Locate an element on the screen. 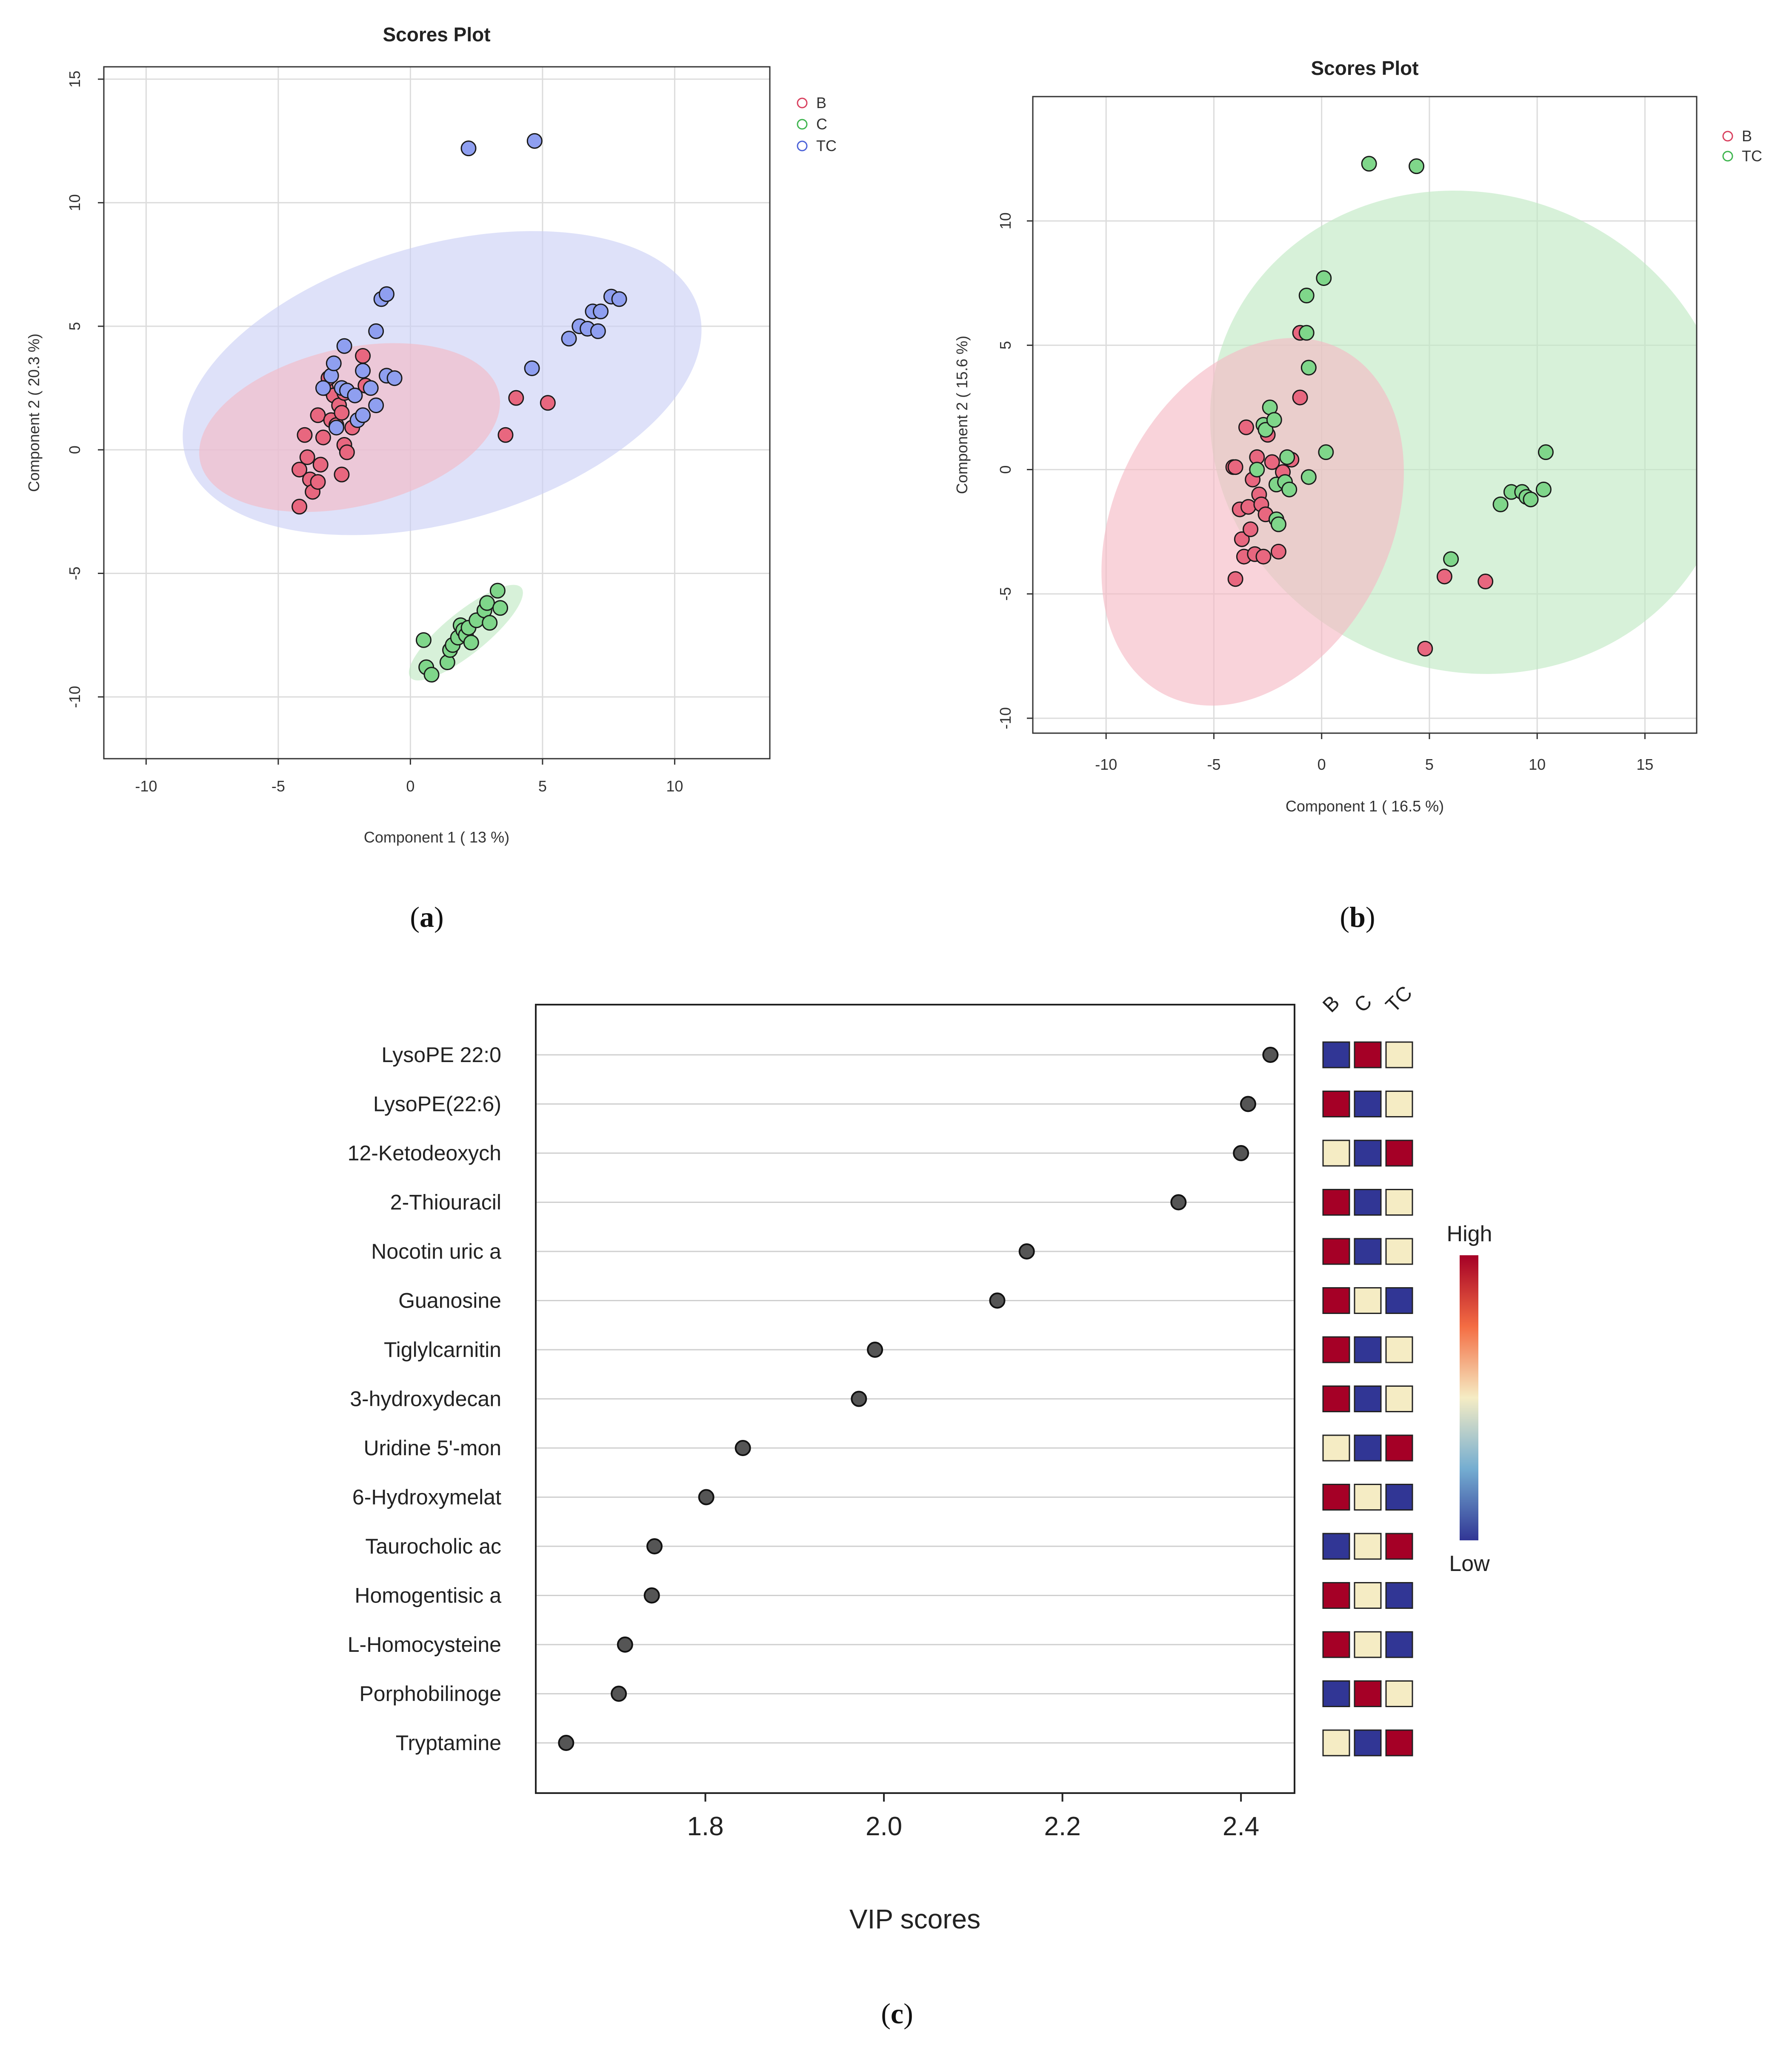 Image resolution: width=1792 pixels, height=2045 pixels. y-tick-label: 0 is located at coordinates (74, 450).